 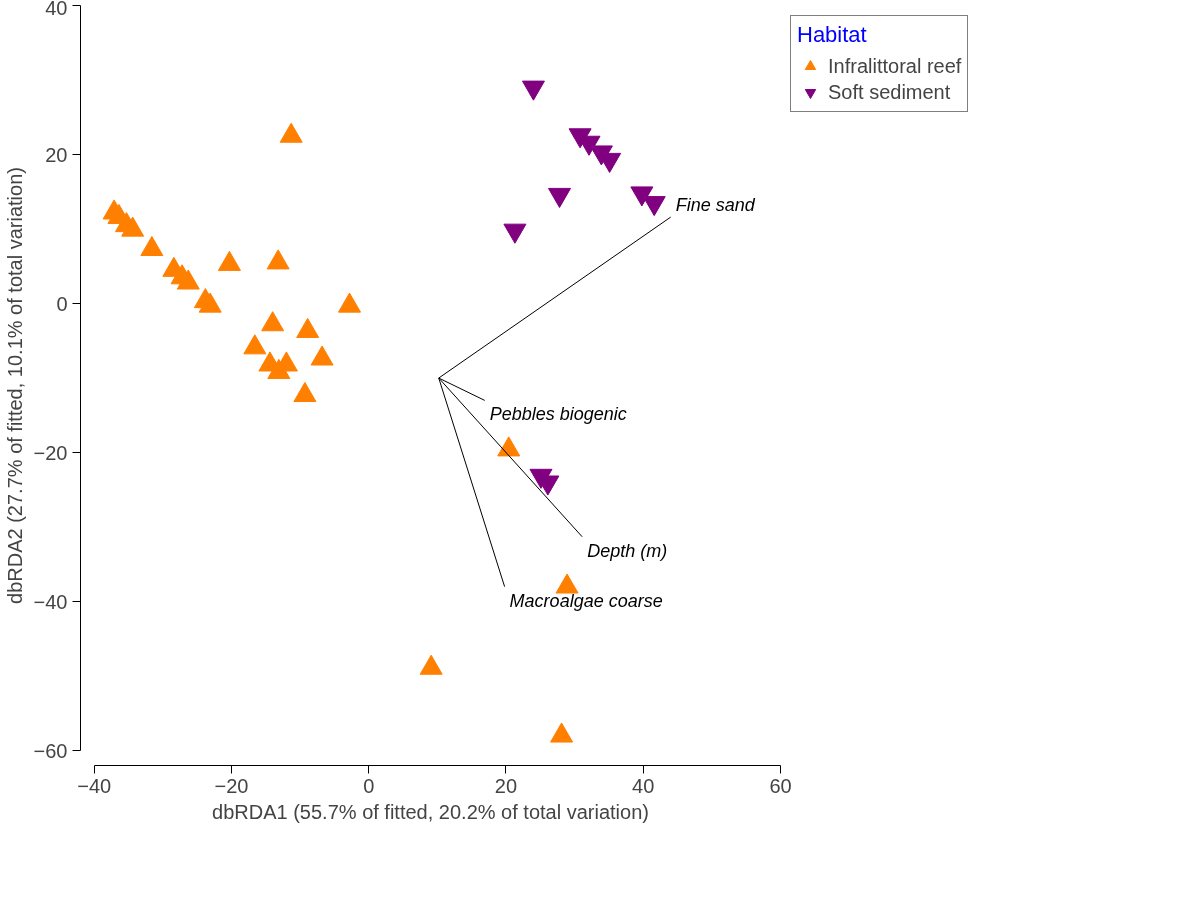 What do you see at coordinates (627, 550) in the screenshot?
I see `series-label: Depth (m)` at bounding box center [627, 550].